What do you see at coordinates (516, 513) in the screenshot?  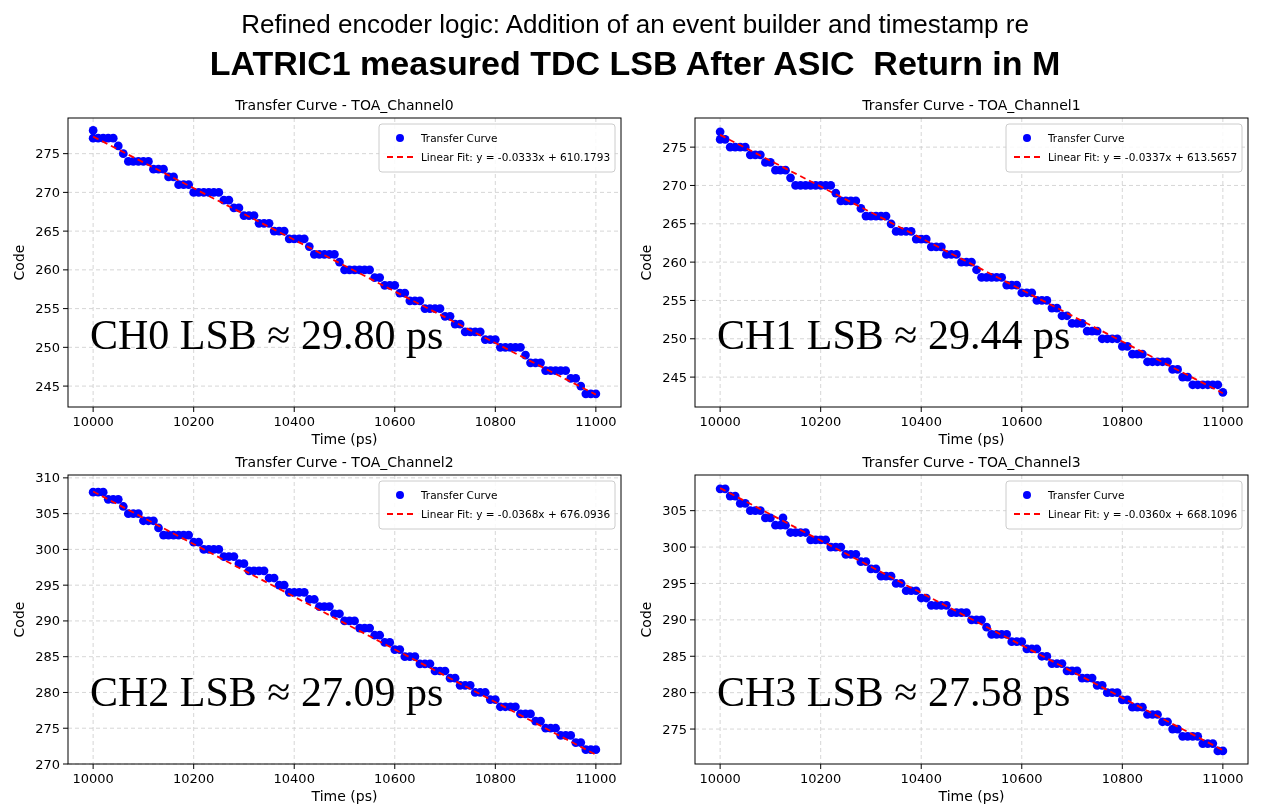 I see `legend-label: Linear Fit: y = -0.0368x + 676.0936` at bounding box center [516, 513].